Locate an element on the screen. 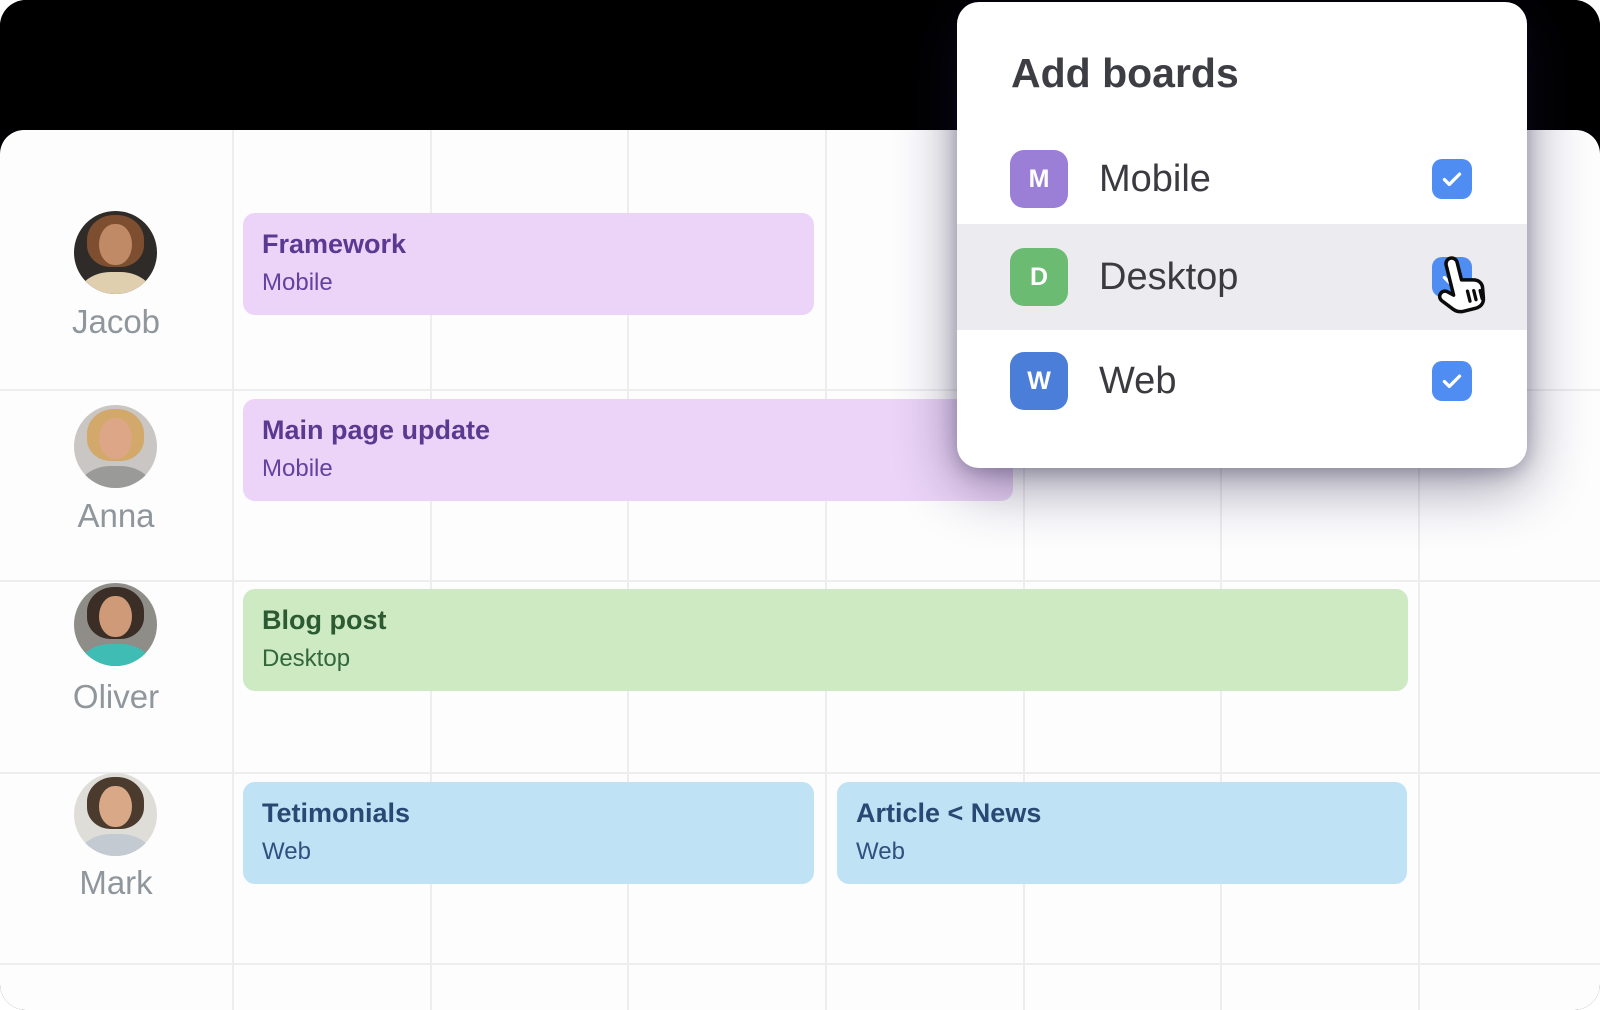  checkbox-web-checked is located at coordinates (1452, 381).